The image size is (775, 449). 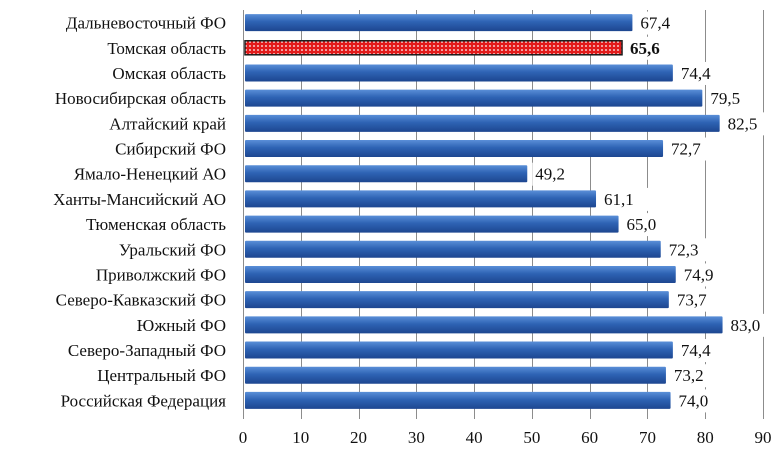 What do you see at coordinates (647, 437) in the screenshot?
I see `x-tick-label: 70` at bounding box center [647, 437].